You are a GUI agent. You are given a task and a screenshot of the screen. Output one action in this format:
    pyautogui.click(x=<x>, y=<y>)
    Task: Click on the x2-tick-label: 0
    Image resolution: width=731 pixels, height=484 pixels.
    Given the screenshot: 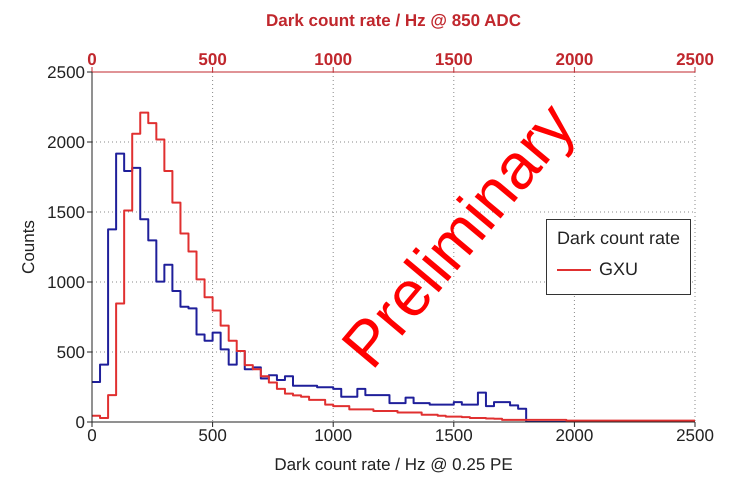 What is the action you would take?
    pyautogui.click(x=92, y=436)
    